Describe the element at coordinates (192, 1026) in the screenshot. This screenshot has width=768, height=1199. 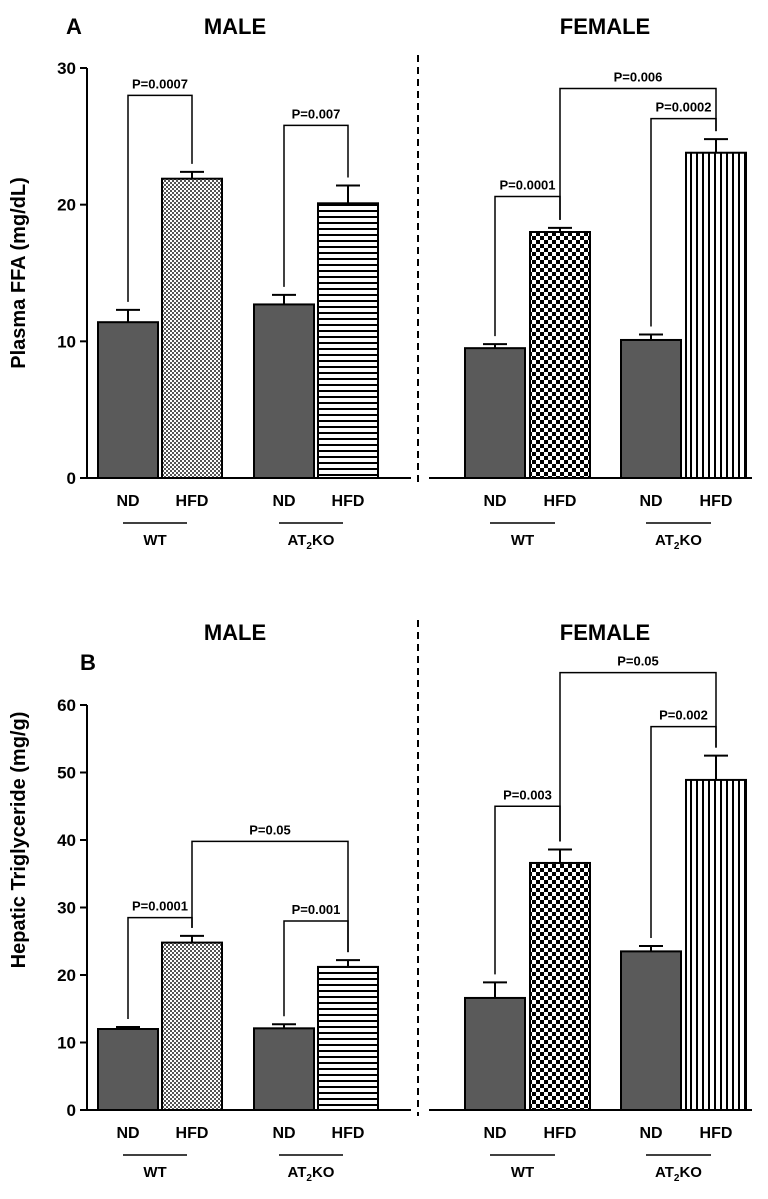
I see `panel-b-bar-male-wt-hfd` at that location.